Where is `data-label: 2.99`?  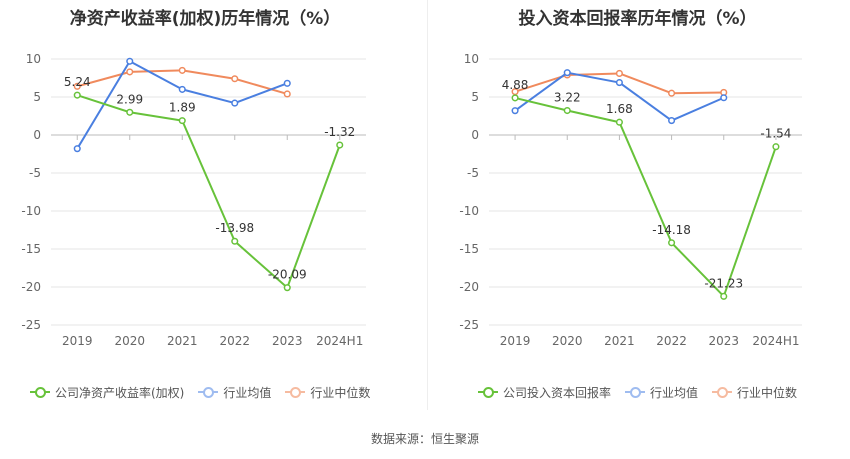
data-label: 2.99 is located at coordinates (129, 99).